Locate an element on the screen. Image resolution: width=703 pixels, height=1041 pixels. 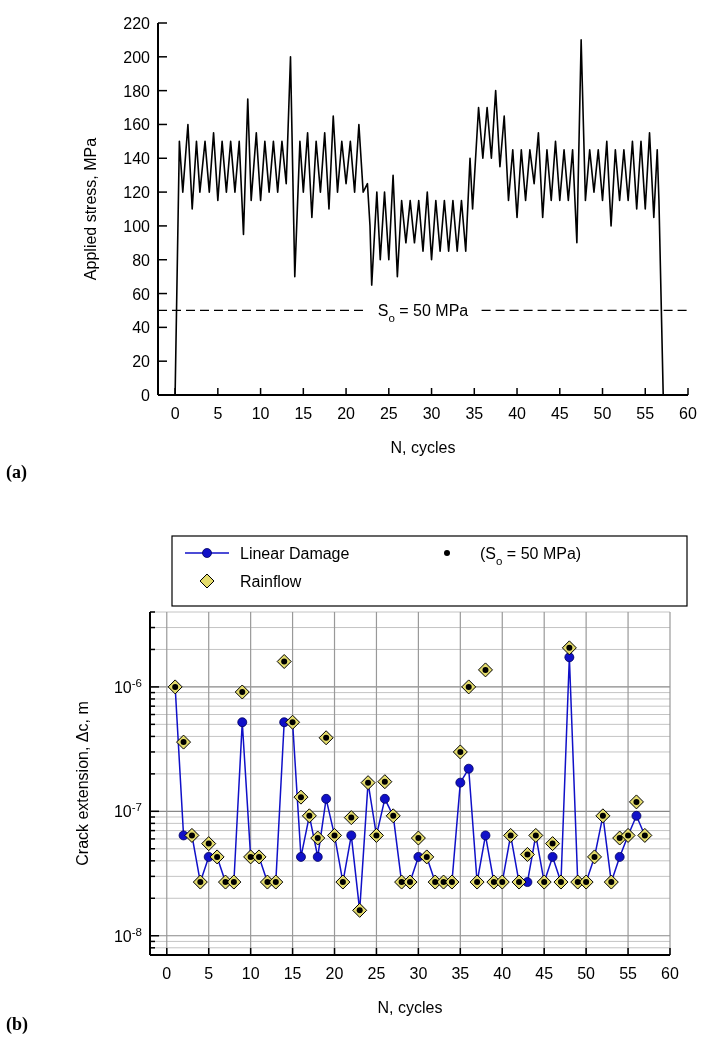
y-tick-label: 140 is located at coordinates (137, 159).